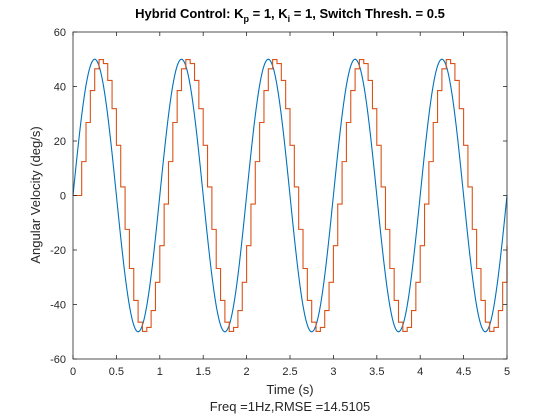 The width and height of the screenshot is (560, 420). What do you see at coordinates (58, 306) in the screenshot?
I see `y-tick-label: -40` at bounding box center [58, 306].